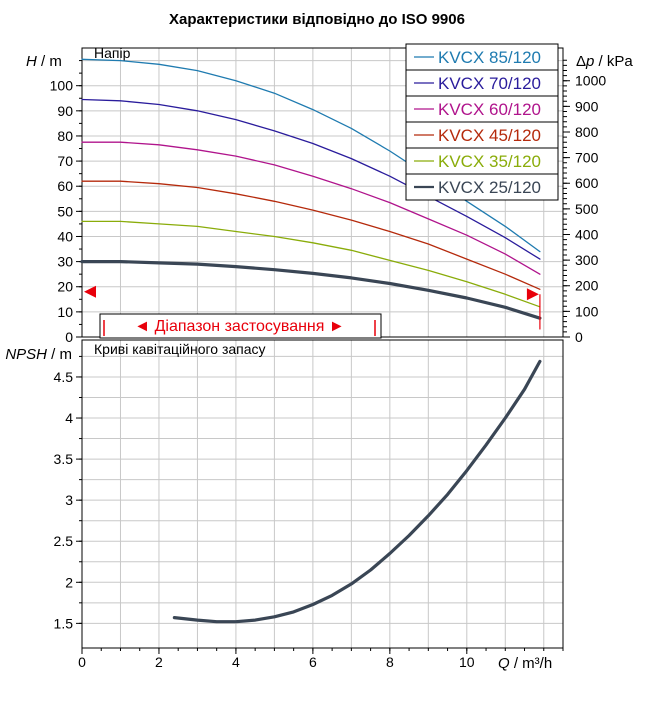 The image size is (645, 701). Describe the element at coordinates (489, 187) in the screenshot. I see `legend-label: KVCX 25/120` at that location.